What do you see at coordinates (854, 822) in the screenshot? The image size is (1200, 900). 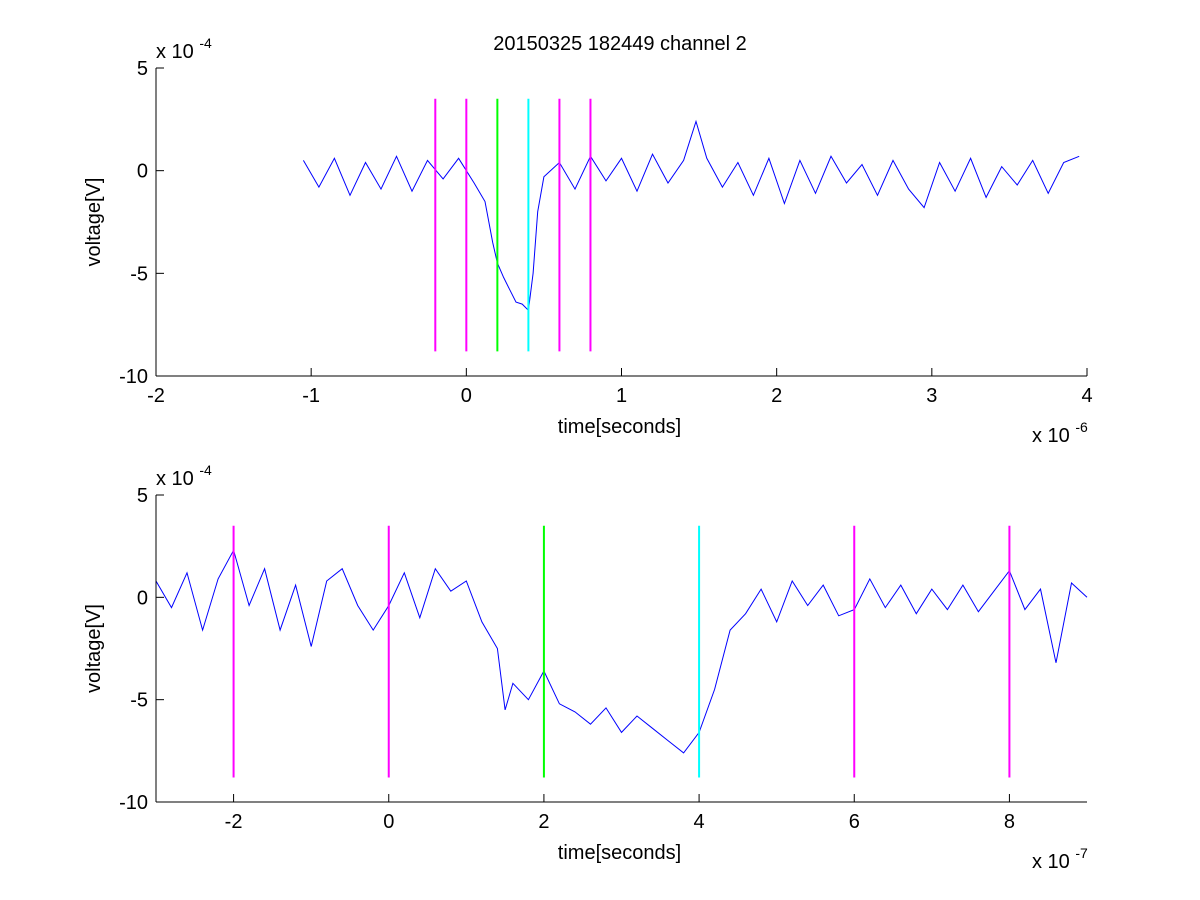 I see `x-tick-label-4: 6` at bounding box center [854, 822].